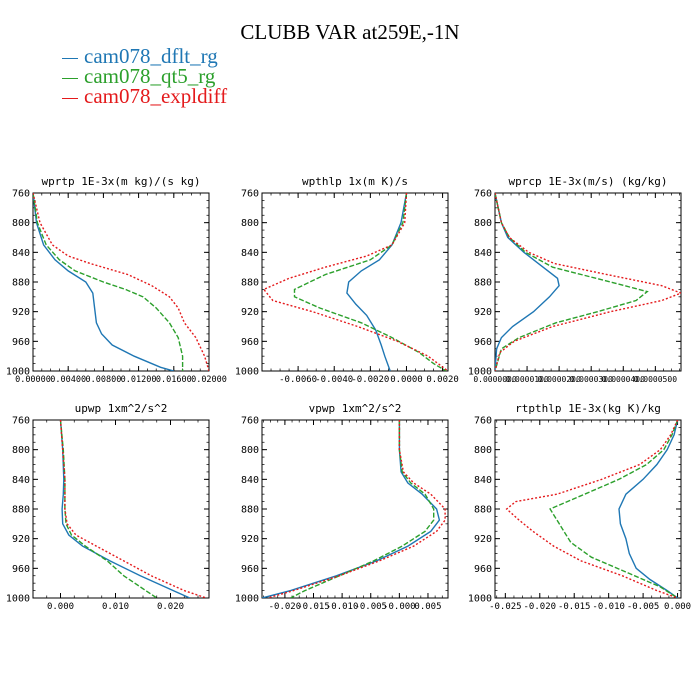  What do you see at coordinates (334, 380) in the screenshot?
I see `x-tick-label: -0.0040` at bounding box center [334, 380].